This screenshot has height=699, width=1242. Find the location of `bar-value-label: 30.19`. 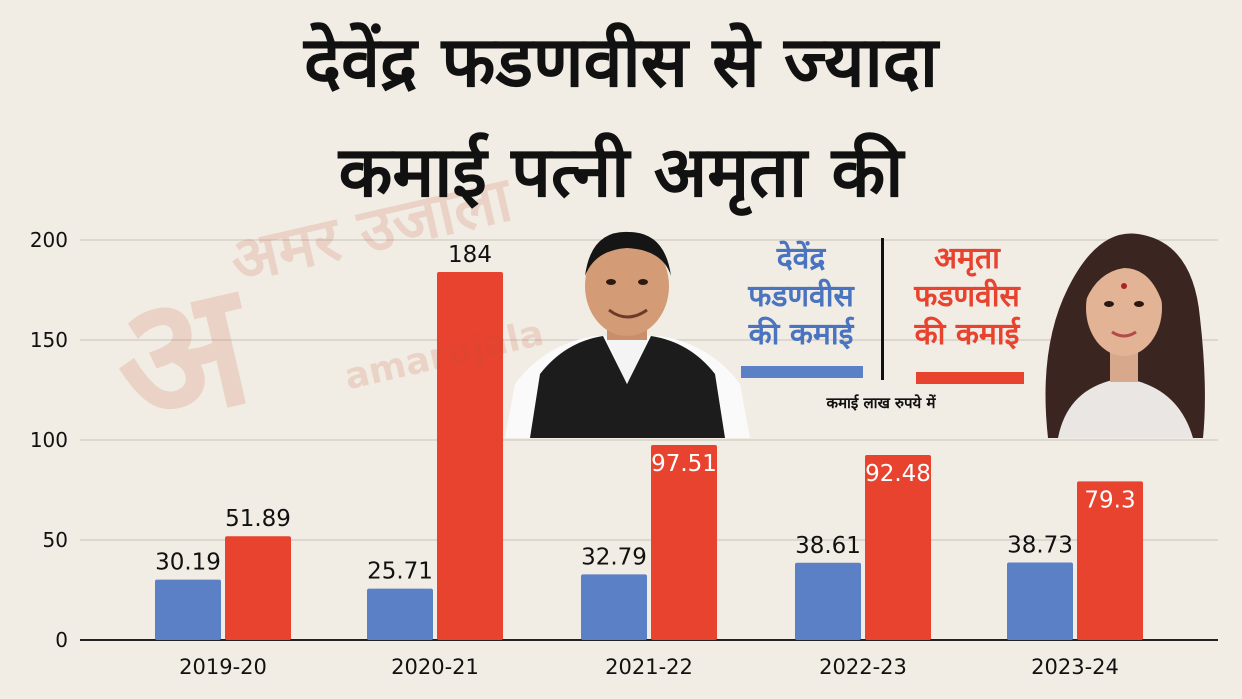

bar-value-label: 30.19 is located at coordinates (188, 563).